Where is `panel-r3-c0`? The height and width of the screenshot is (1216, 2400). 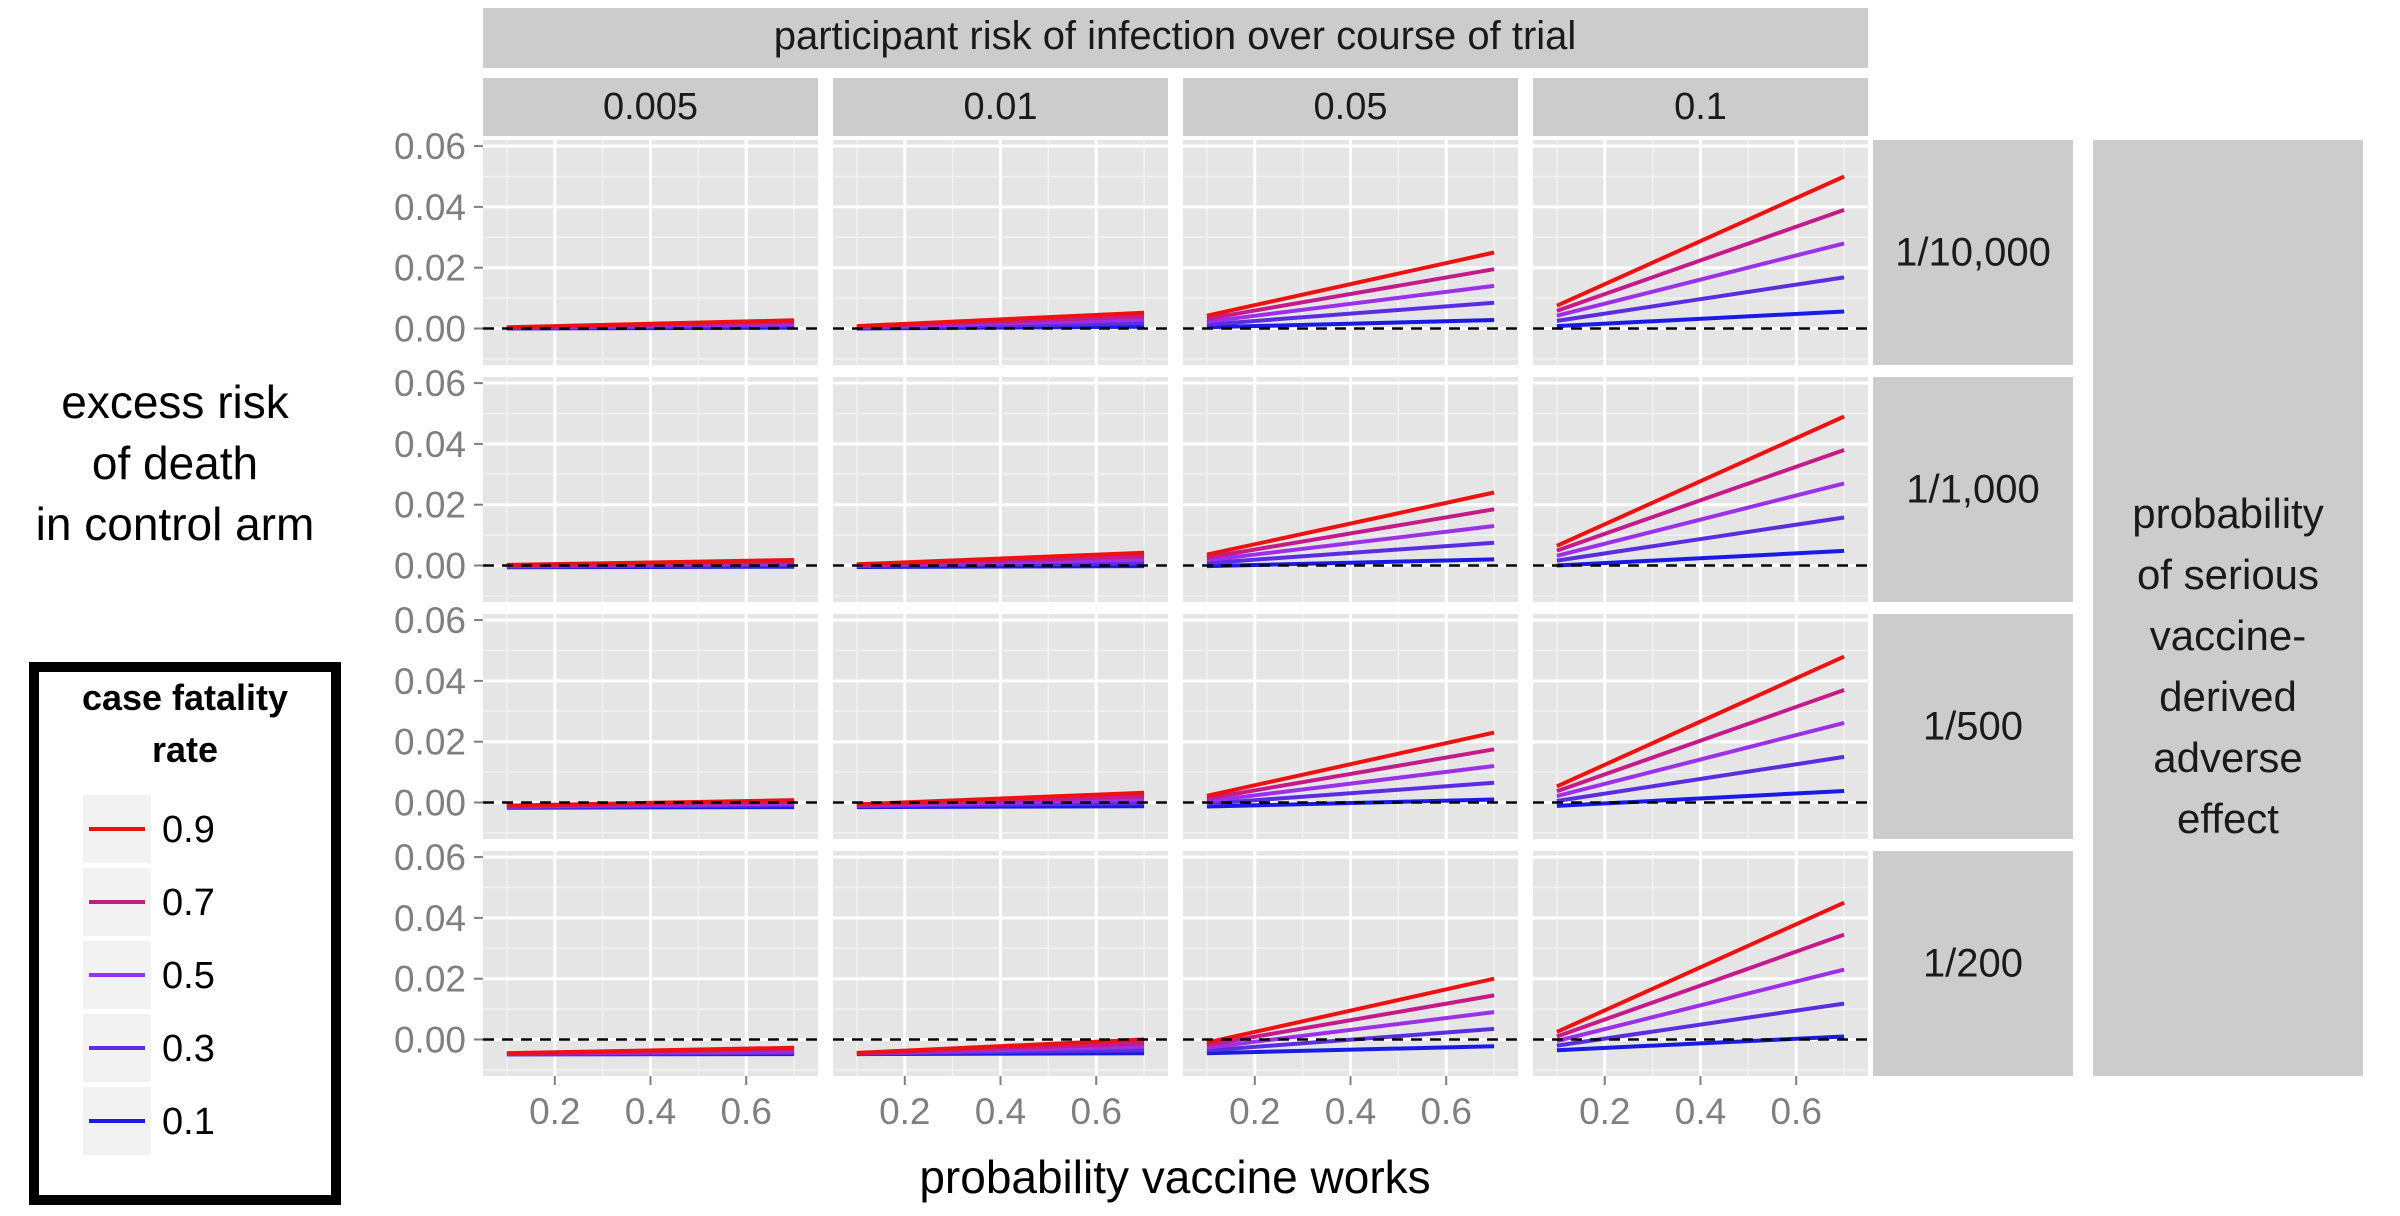
panel-r3-c0 is located at coordinates (650, 963).